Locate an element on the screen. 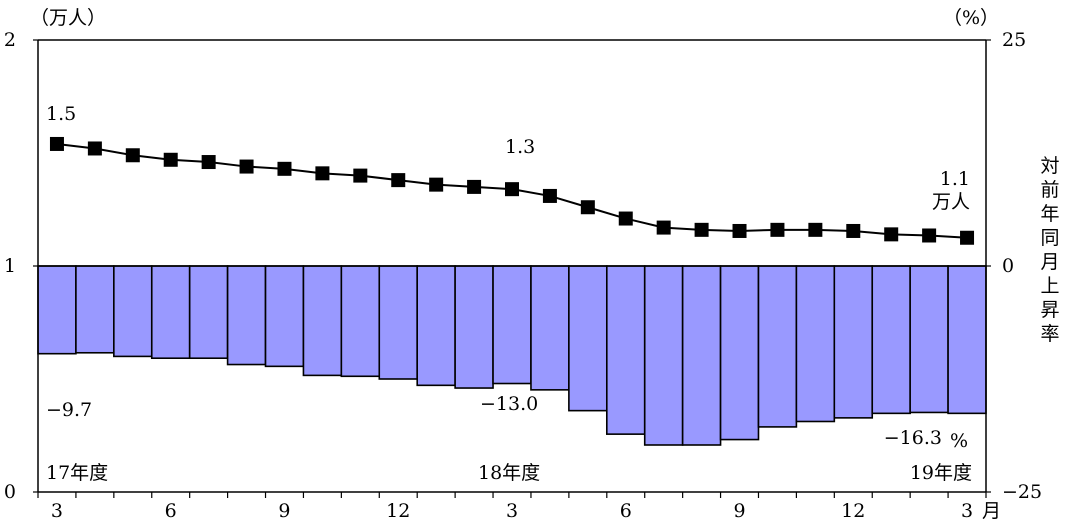 Image resolution: width=1068 pixels, height=525 pixels. right-tick-label-1: 0 is located at coordinates (1008, 266).